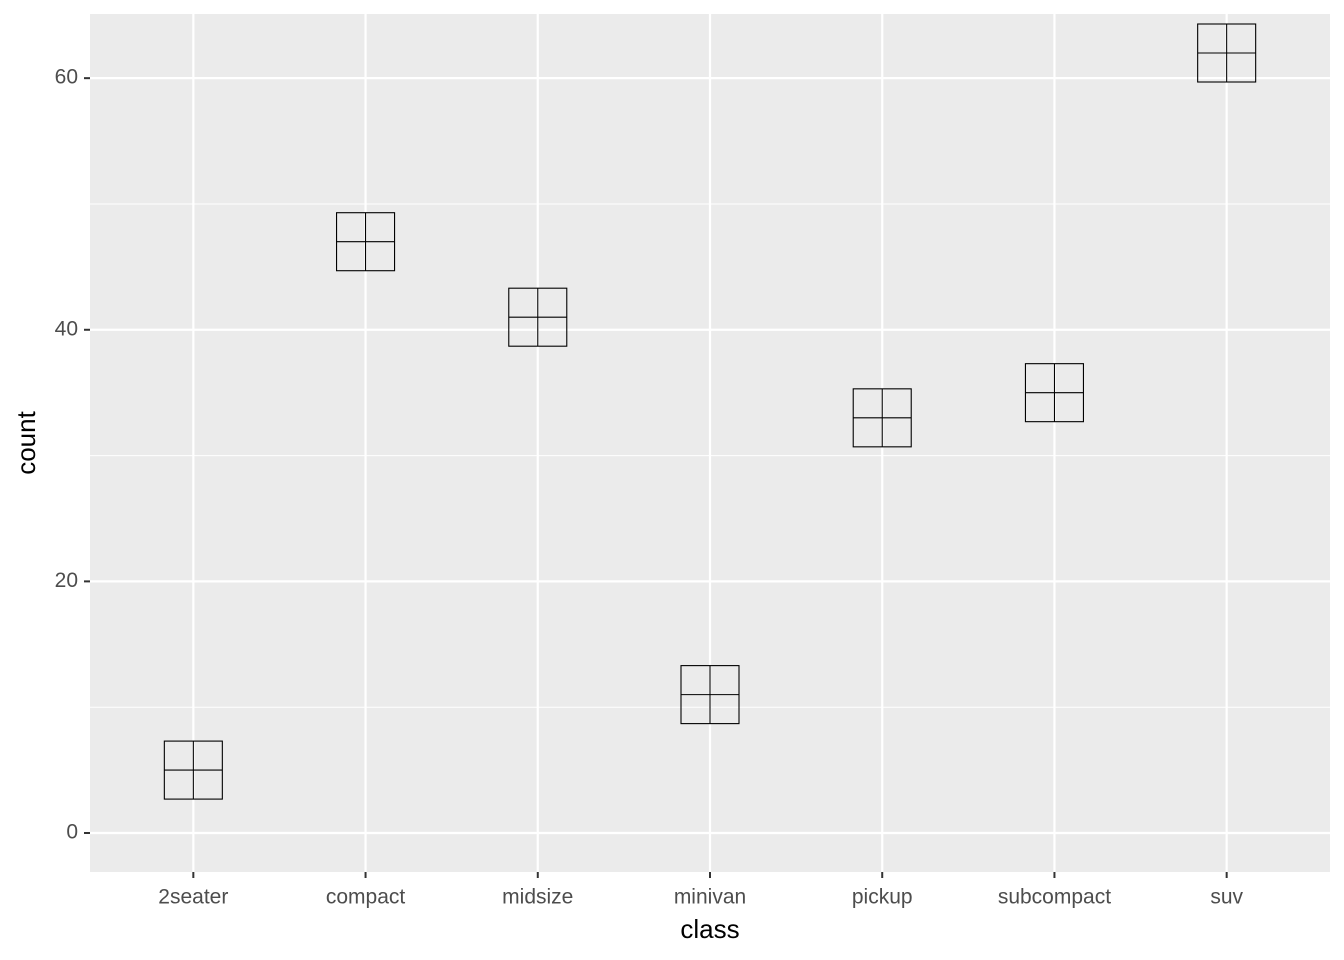  Describe the element at coordinates (66, 580) in the screenshot. I see `y-tick-label: 20` at that location.